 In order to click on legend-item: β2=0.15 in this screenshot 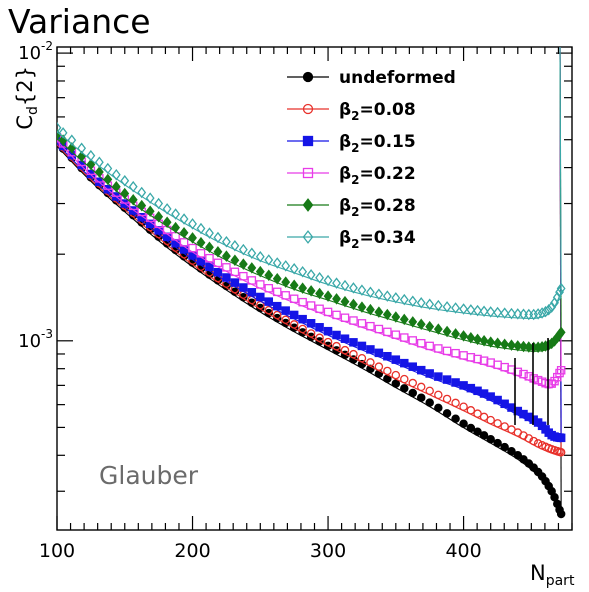, I will do `click(351, 143)`.